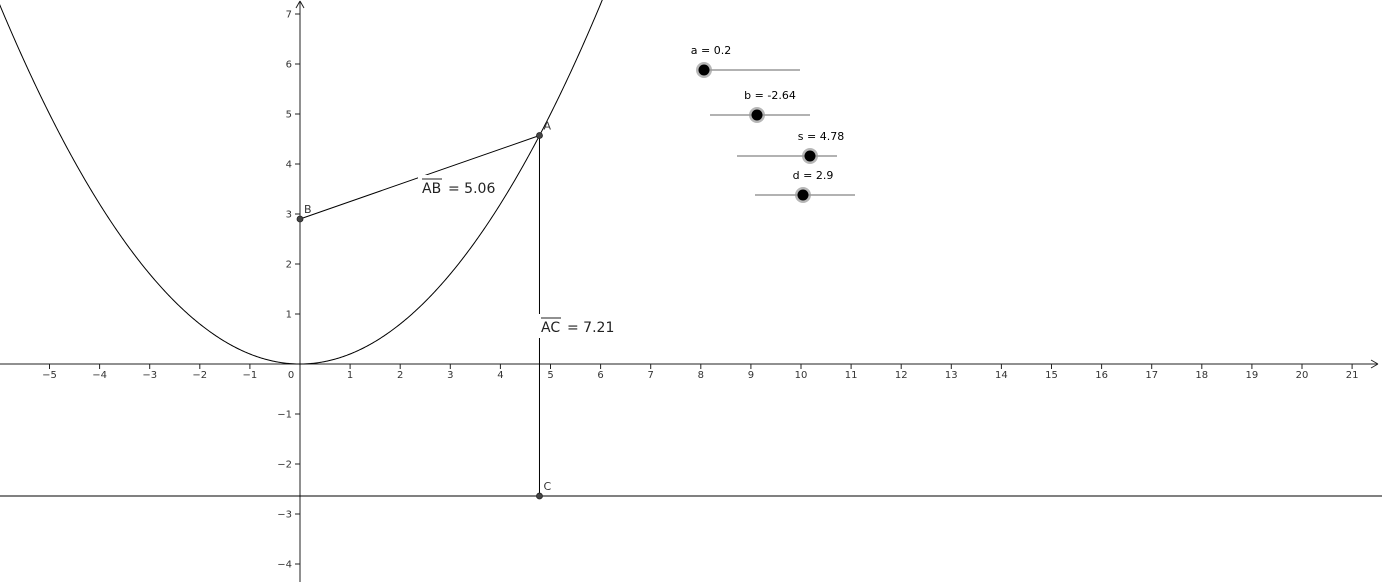 Image resolution: width=1382 pixels, height=582 pixels. What do you see at coordinates (1302, 375) in the screenshot?
I see `x-tick-label: 20` at bounding box center [1302, 375].